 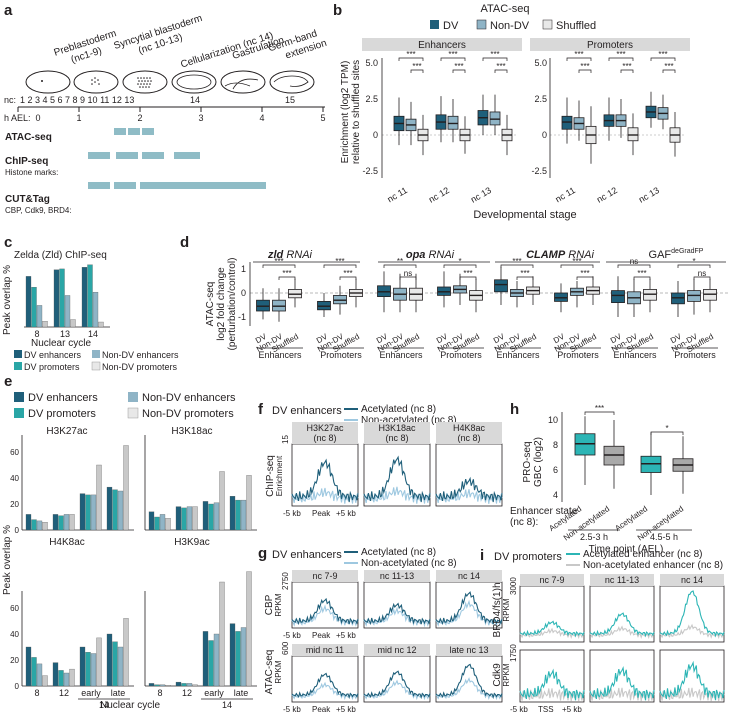 I want to click on g-cbp-0-line-acetylated, so click(x=325, y=611).